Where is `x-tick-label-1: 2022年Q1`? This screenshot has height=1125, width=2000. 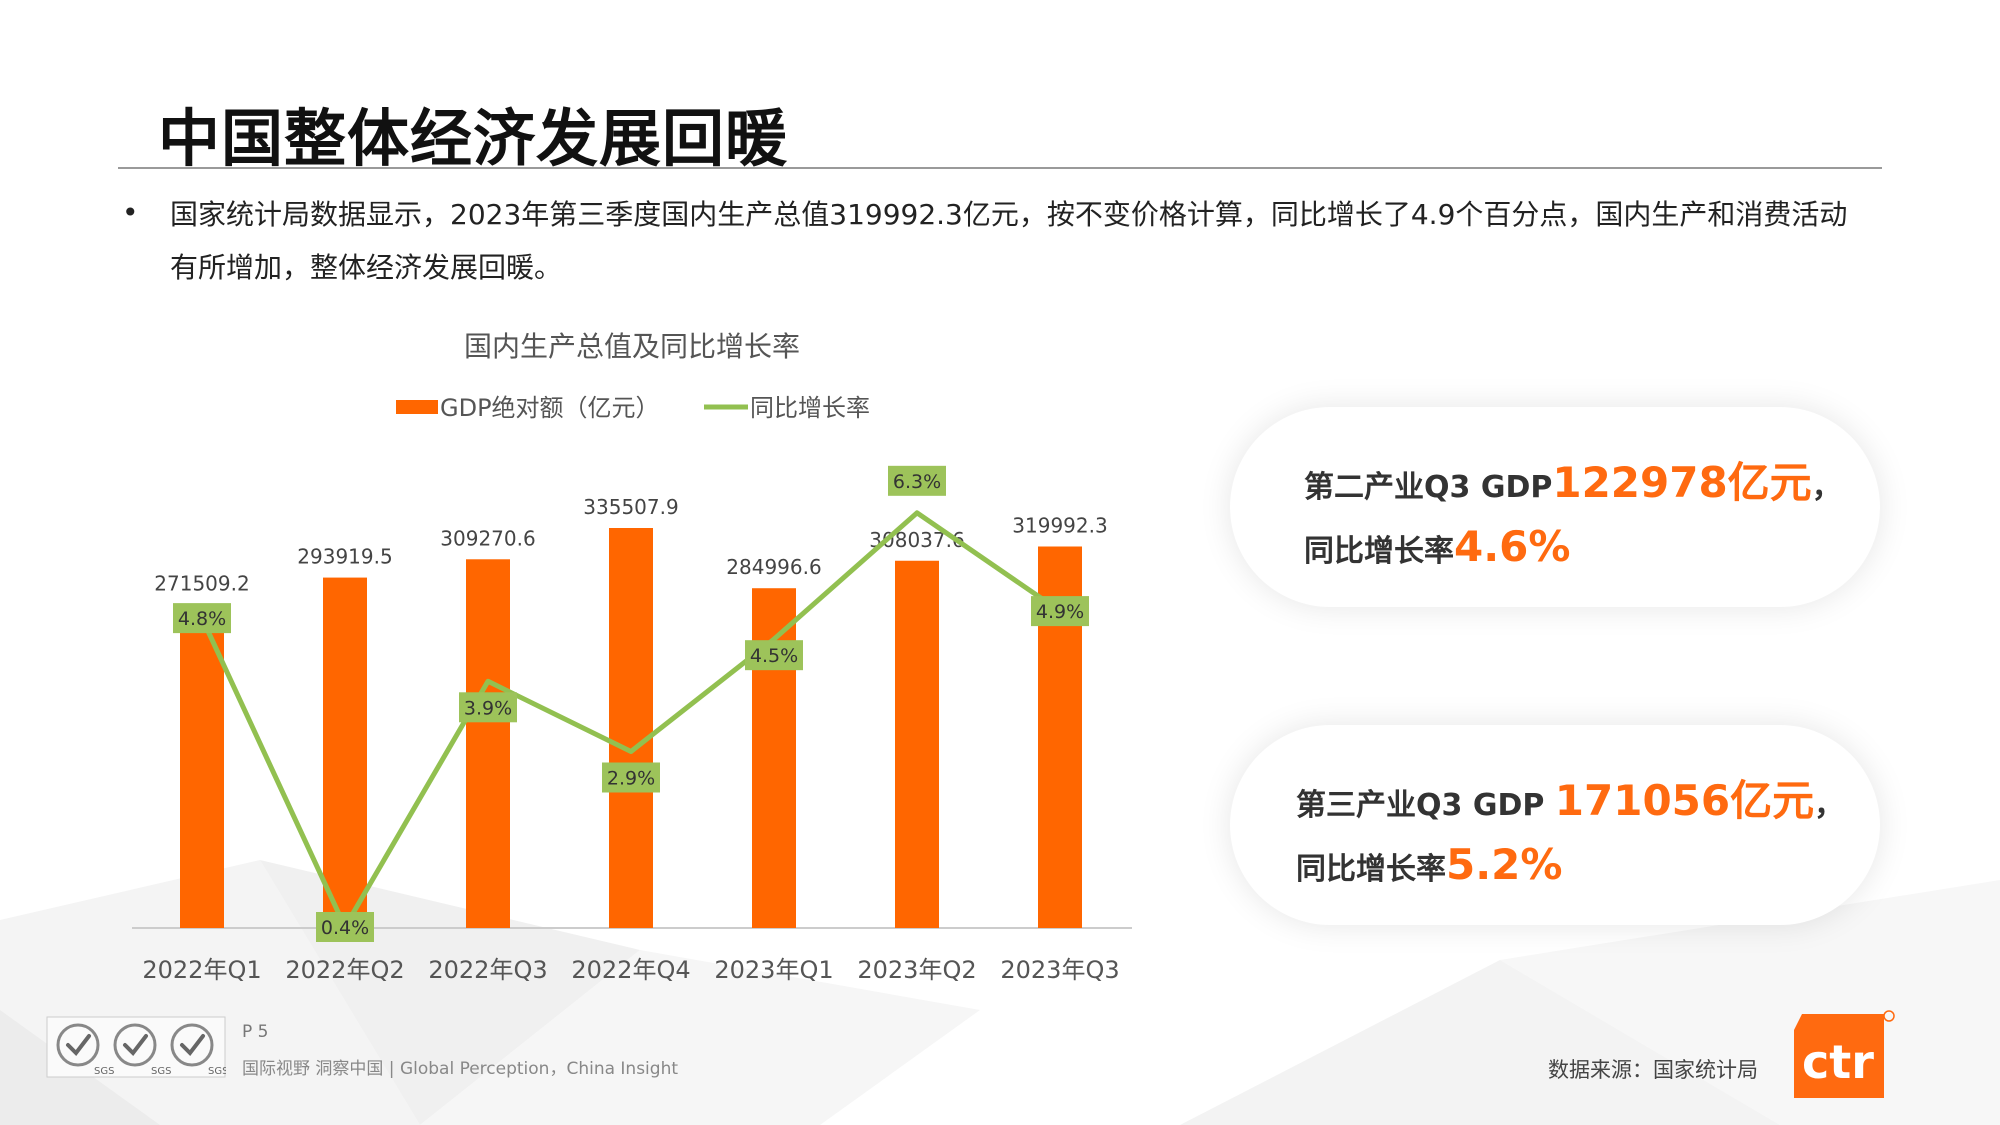
x-tick-label-1: 2022年Q1 is located at coordinates (201, 970).